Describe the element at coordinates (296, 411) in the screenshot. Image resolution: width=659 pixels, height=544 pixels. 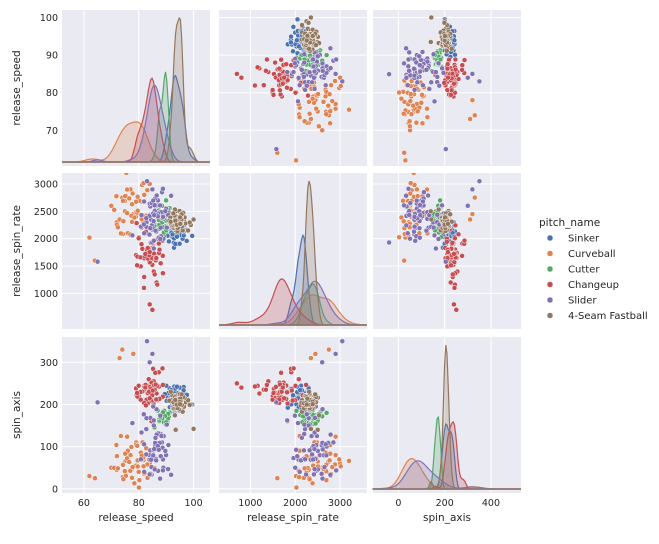
I see `point-cutter` at that location.